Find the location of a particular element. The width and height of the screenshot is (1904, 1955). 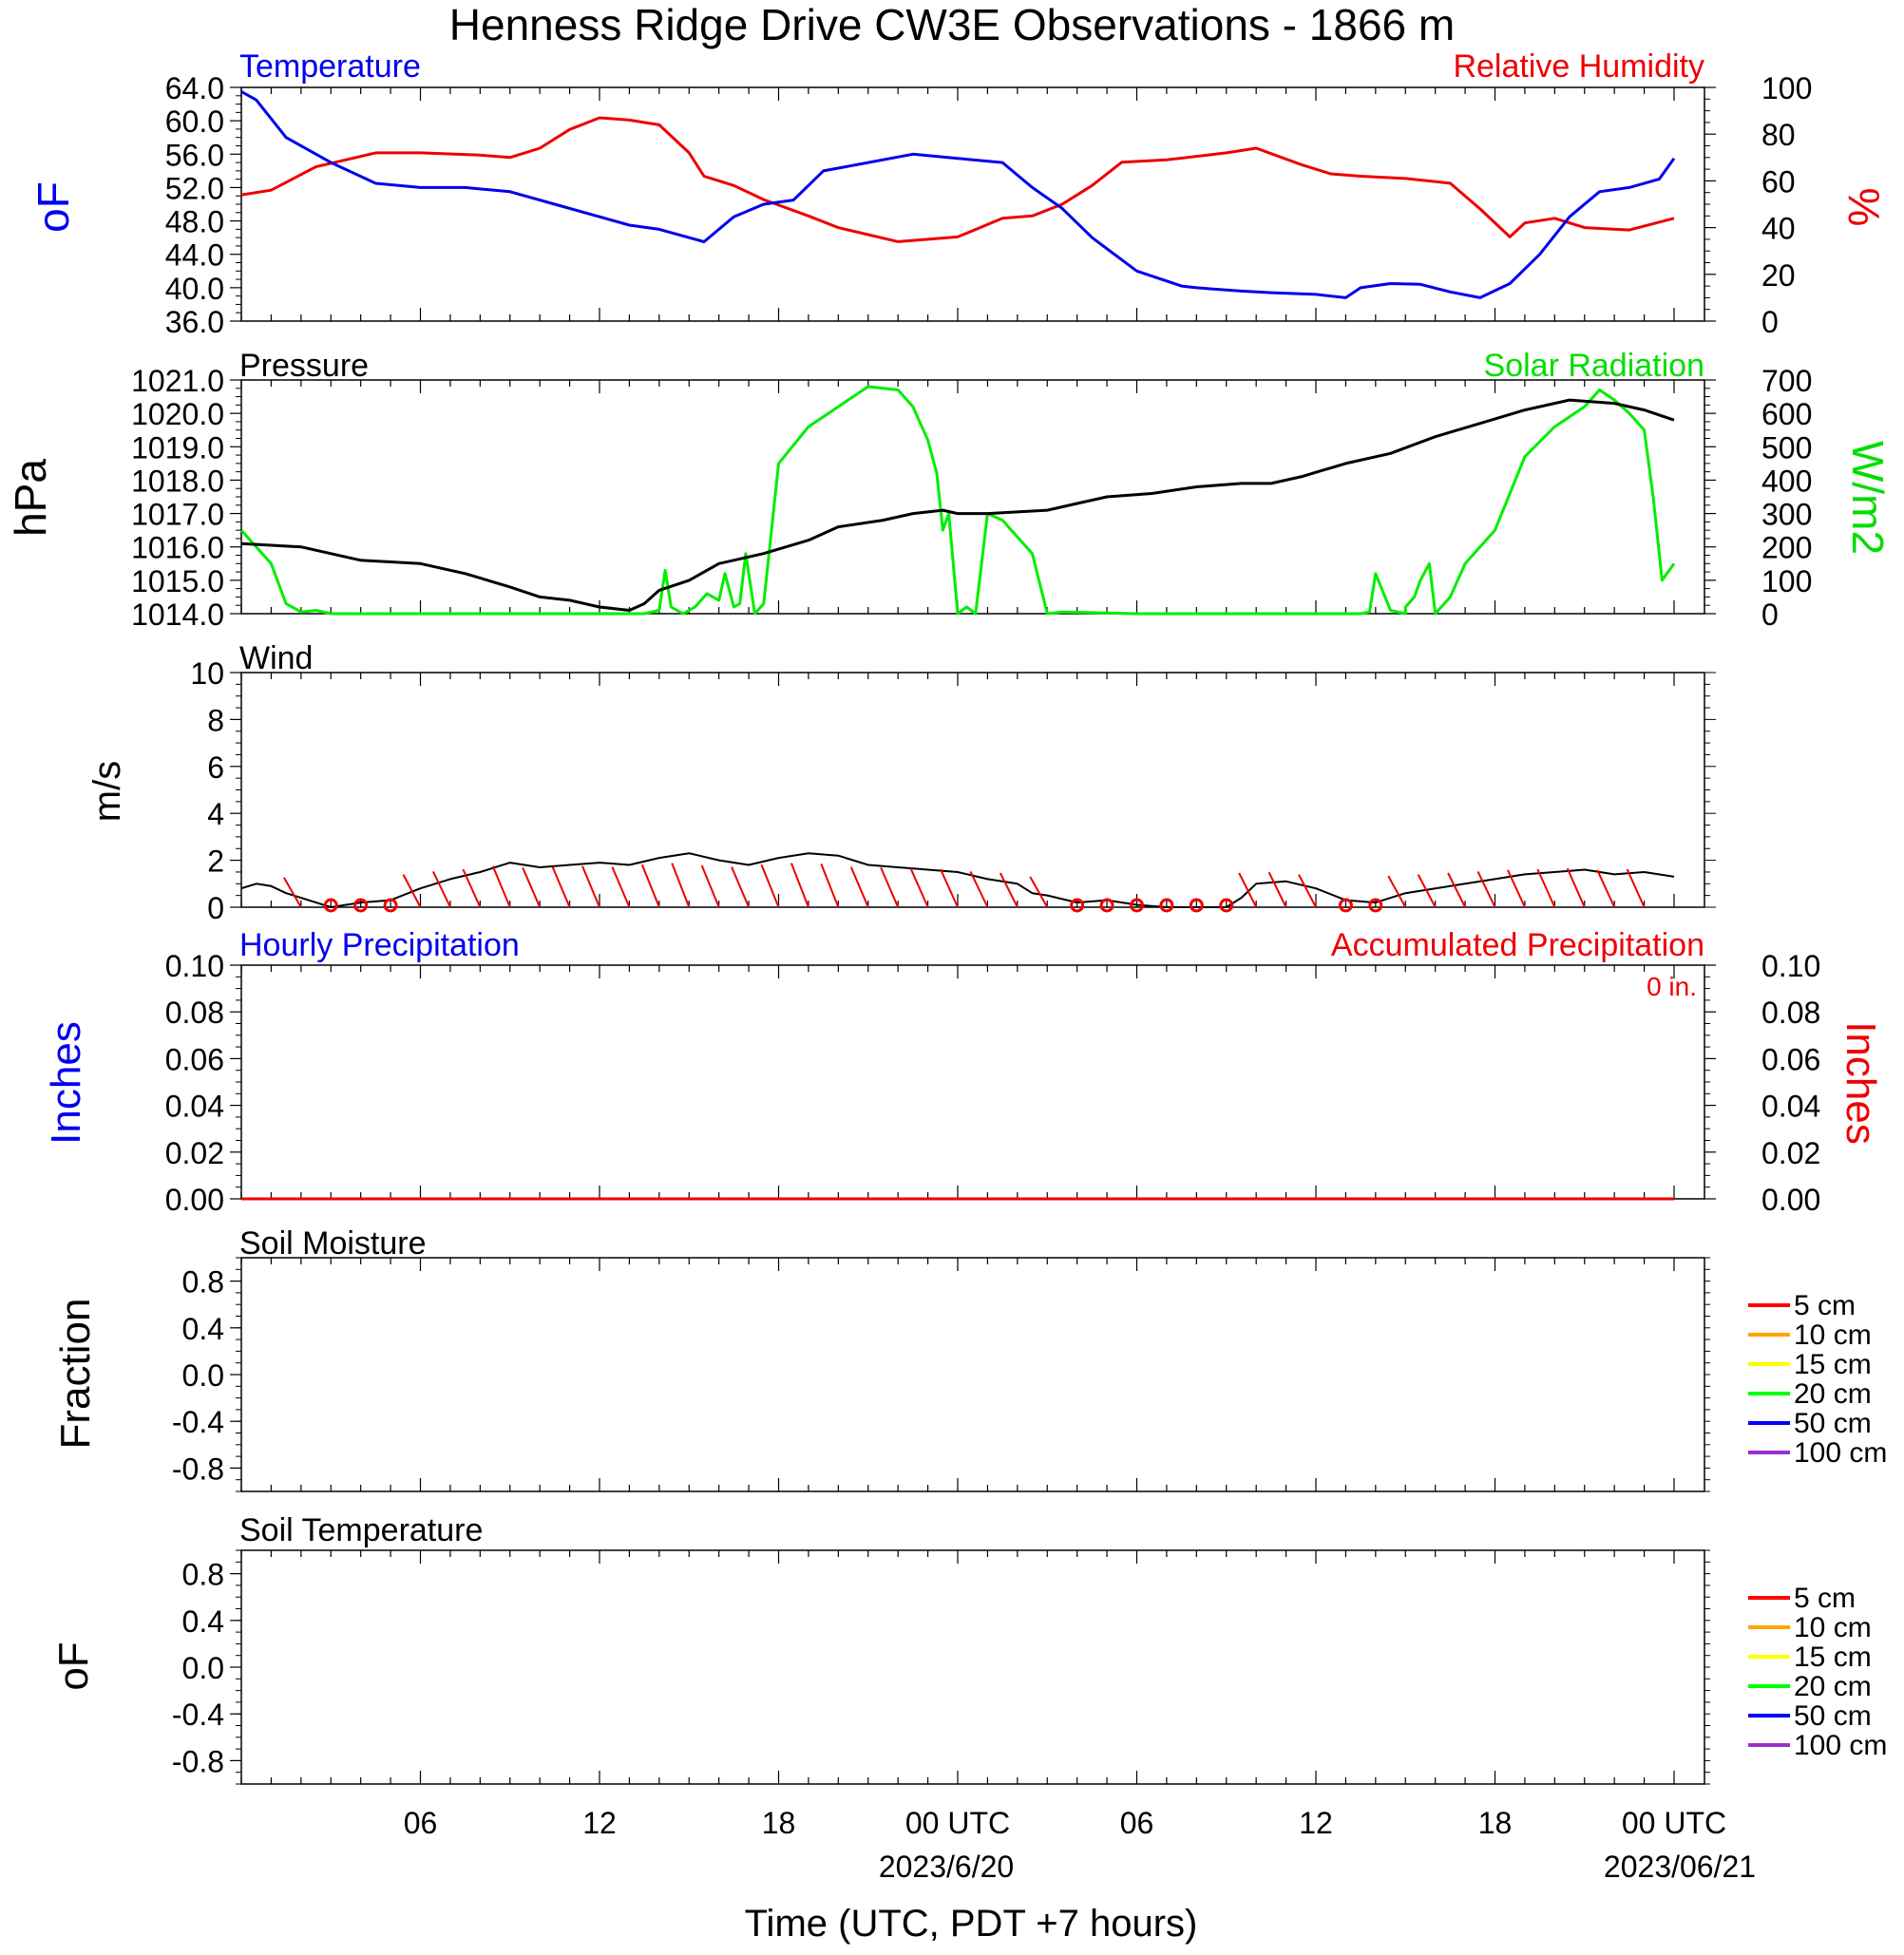

temperature-title: Temperature is located at coordinates (330, 66).